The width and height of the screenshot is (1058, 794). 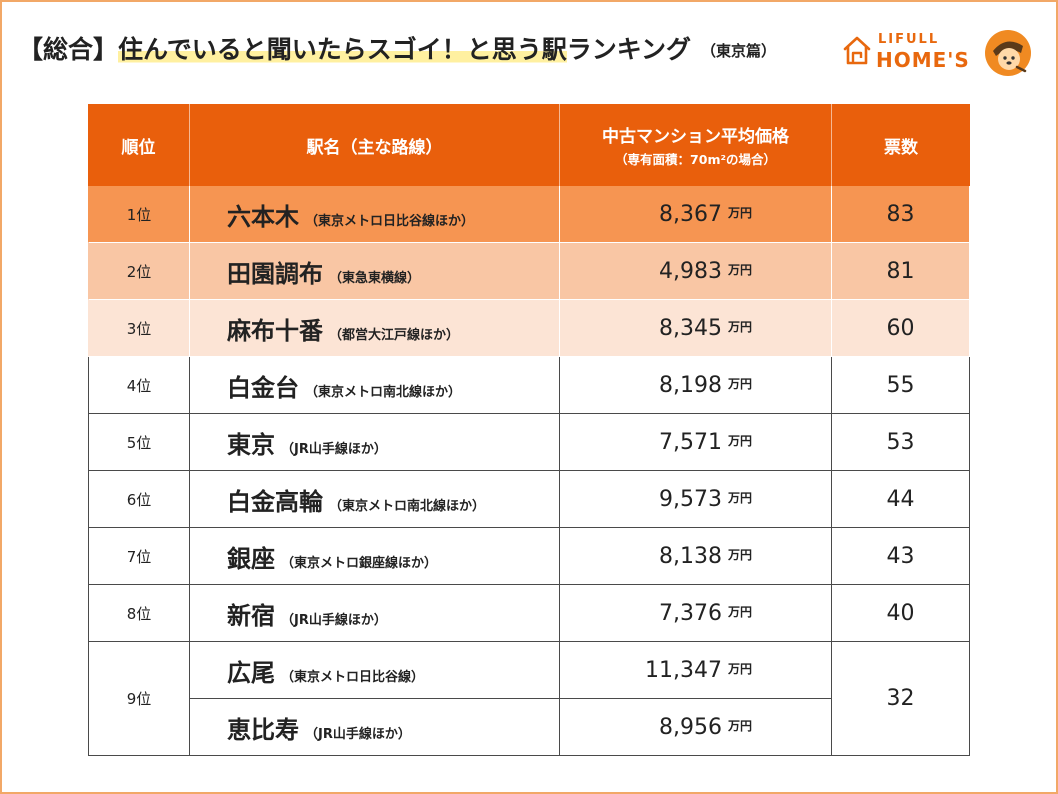 What do you see at coordinates (690, 499) in the screenshot?
I see `price-value: 9,573` at bounding box center [690, 499].